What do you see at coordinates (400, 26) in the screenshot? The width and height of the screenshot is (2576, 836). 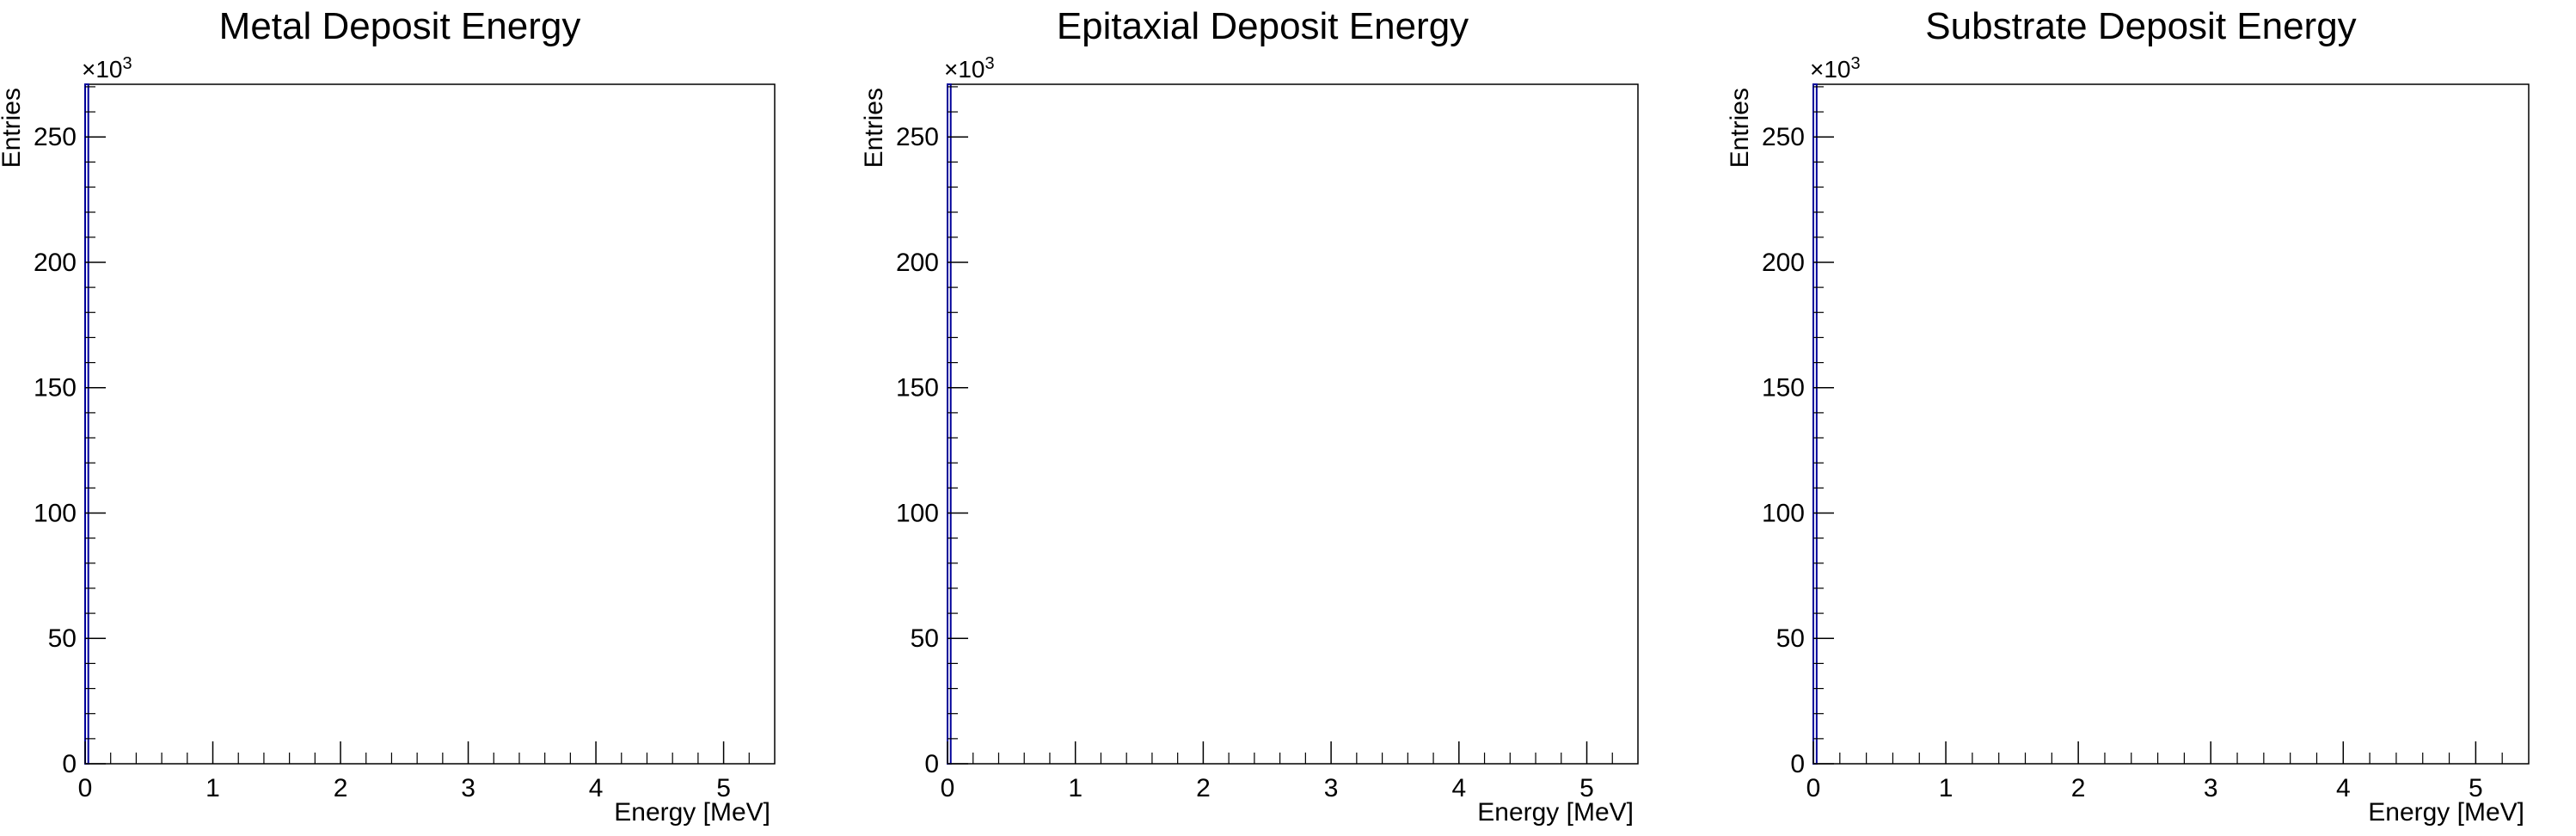 I see `chart-title: Metal Deposit Energy` at bounding box center [400, 26].